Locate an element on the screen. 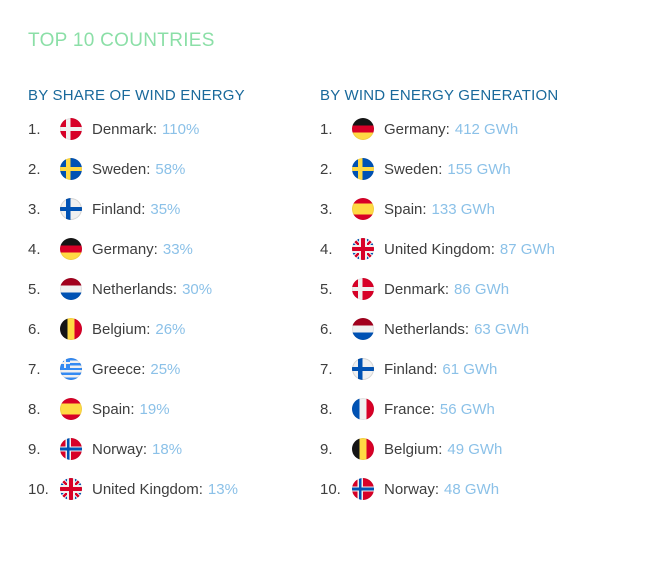 This screenshot has width=645, height=569. list-item: 2. Sweden: 58% is located at coordinates (174, 169).